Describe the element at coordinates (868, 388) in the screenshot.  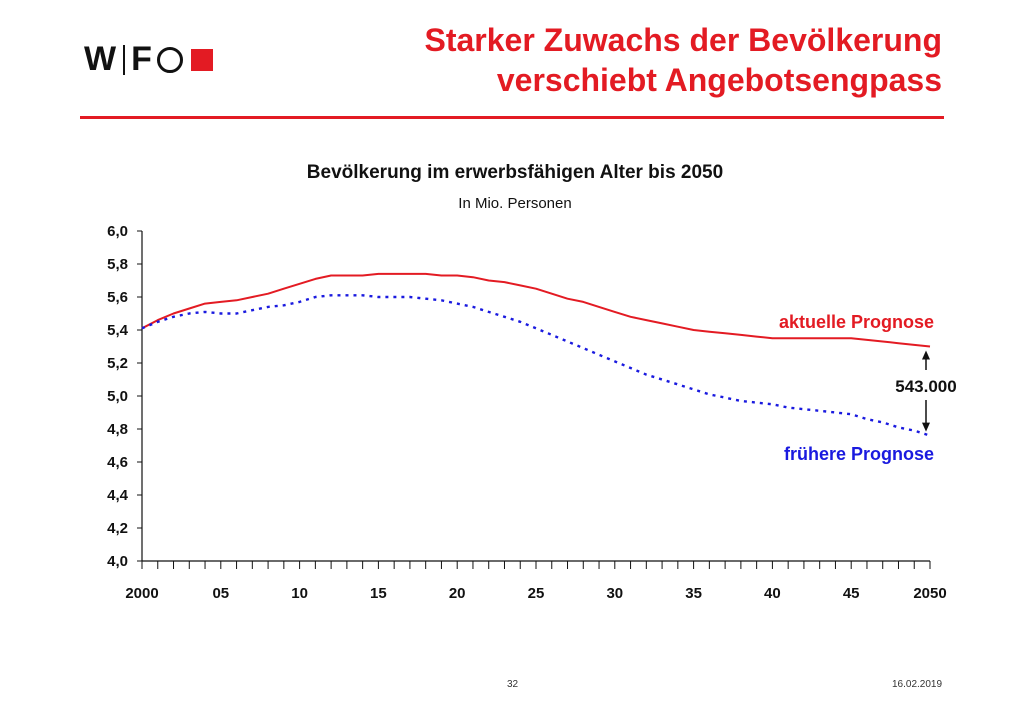
I see `chart-labels: aktuelle Prognose frühere Prognose 543.000` at that location.